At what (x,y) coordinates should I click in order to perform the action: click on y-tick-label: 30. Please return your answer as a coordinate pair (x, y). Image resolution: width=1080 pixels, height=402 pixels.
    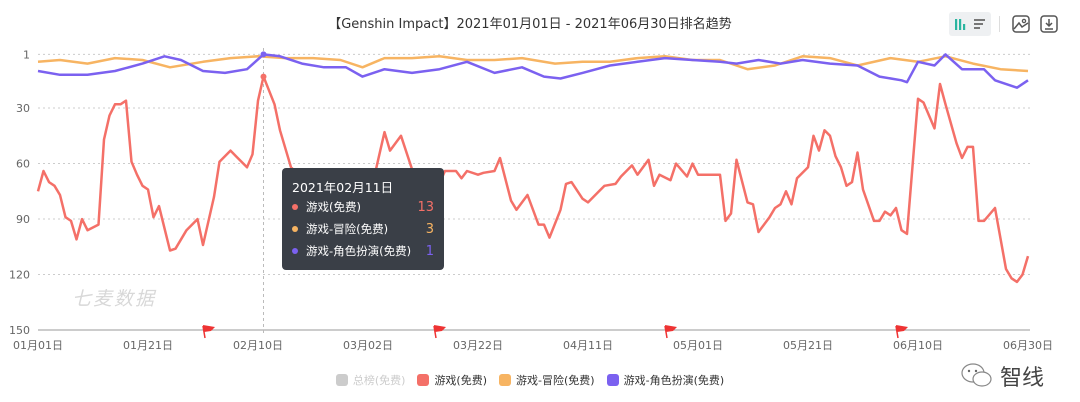
    Looking at the image, I should click on (23, 108).